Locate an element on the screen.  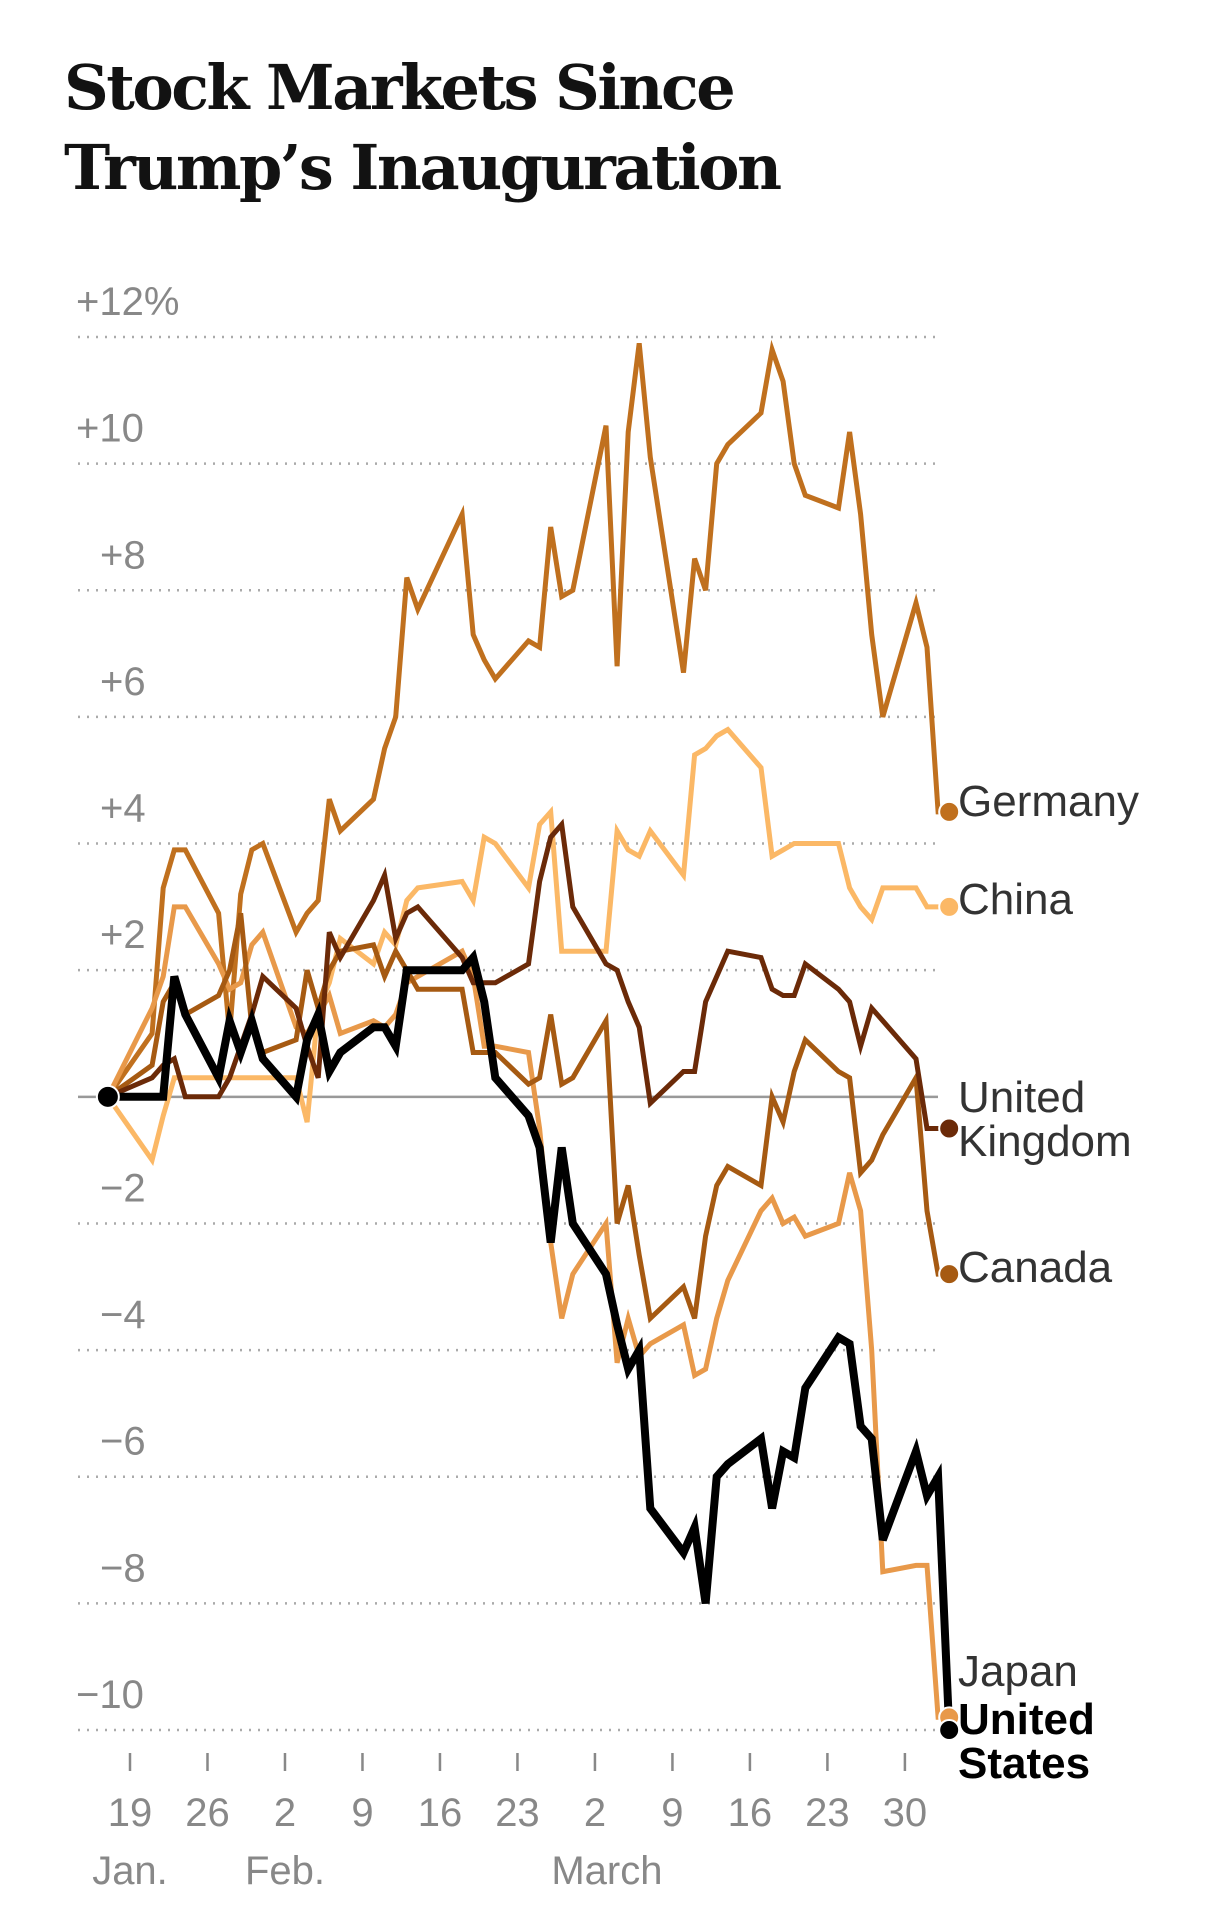
end-dot-china is located at coordinates (949, 906).